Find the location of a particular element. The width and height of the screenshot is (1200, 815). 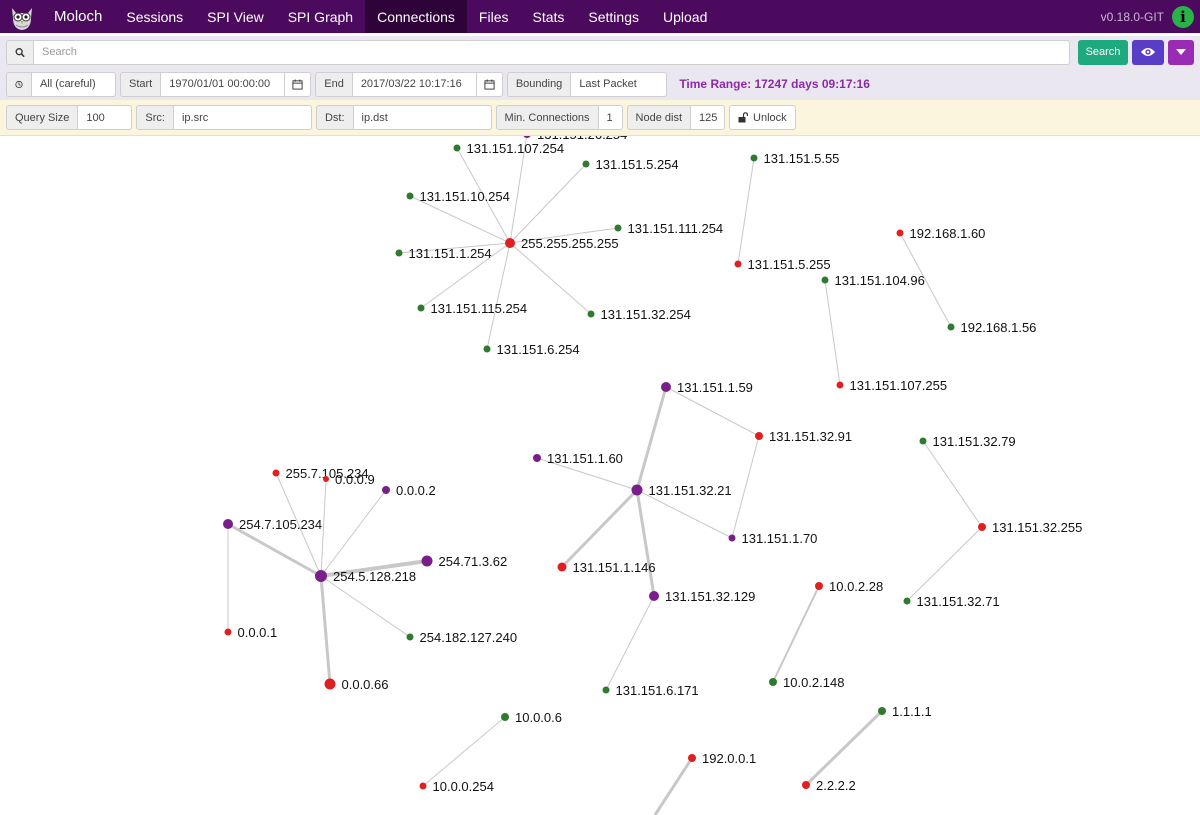

nav-upload: Upload is located at coordinates (685, 16).